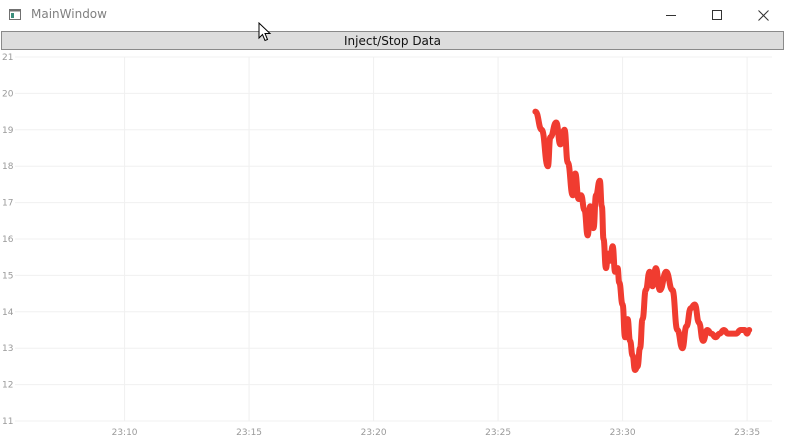 The height and width of the screenshot is (443, 786). I want to click on x-tick-label: 23:15, so click(249, 433).